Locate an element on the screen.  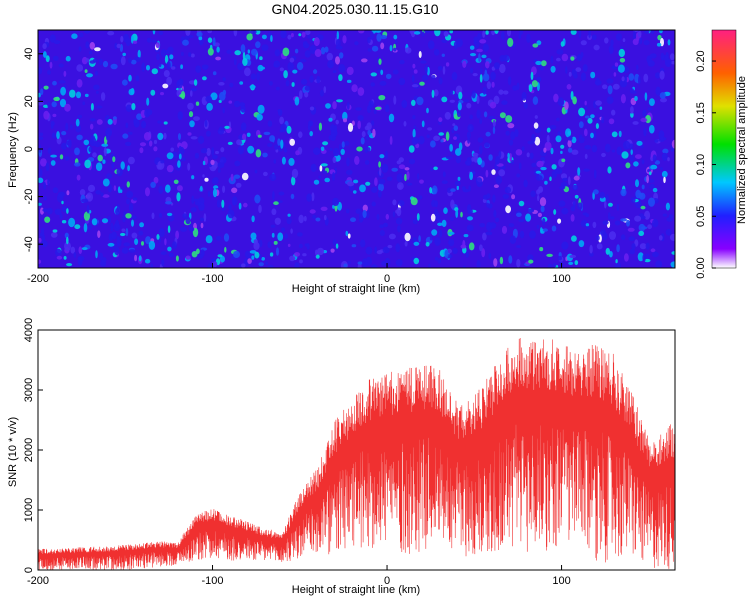
colorbar-tick-label: 0.20 is located at coordinates (701, 60).